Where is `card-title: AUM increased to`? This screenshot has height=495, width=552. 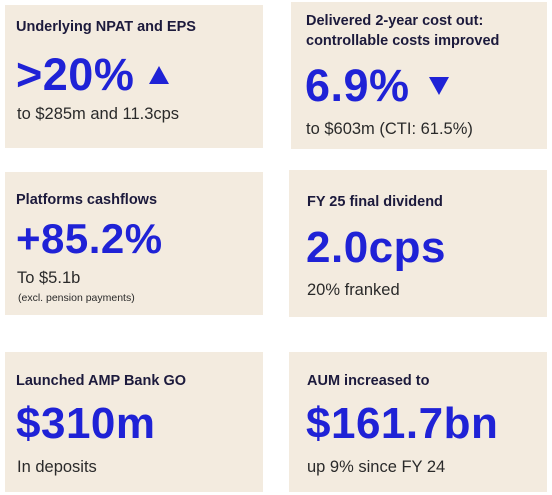 card-title: AUM increased to is located at coordinates (368, 381).